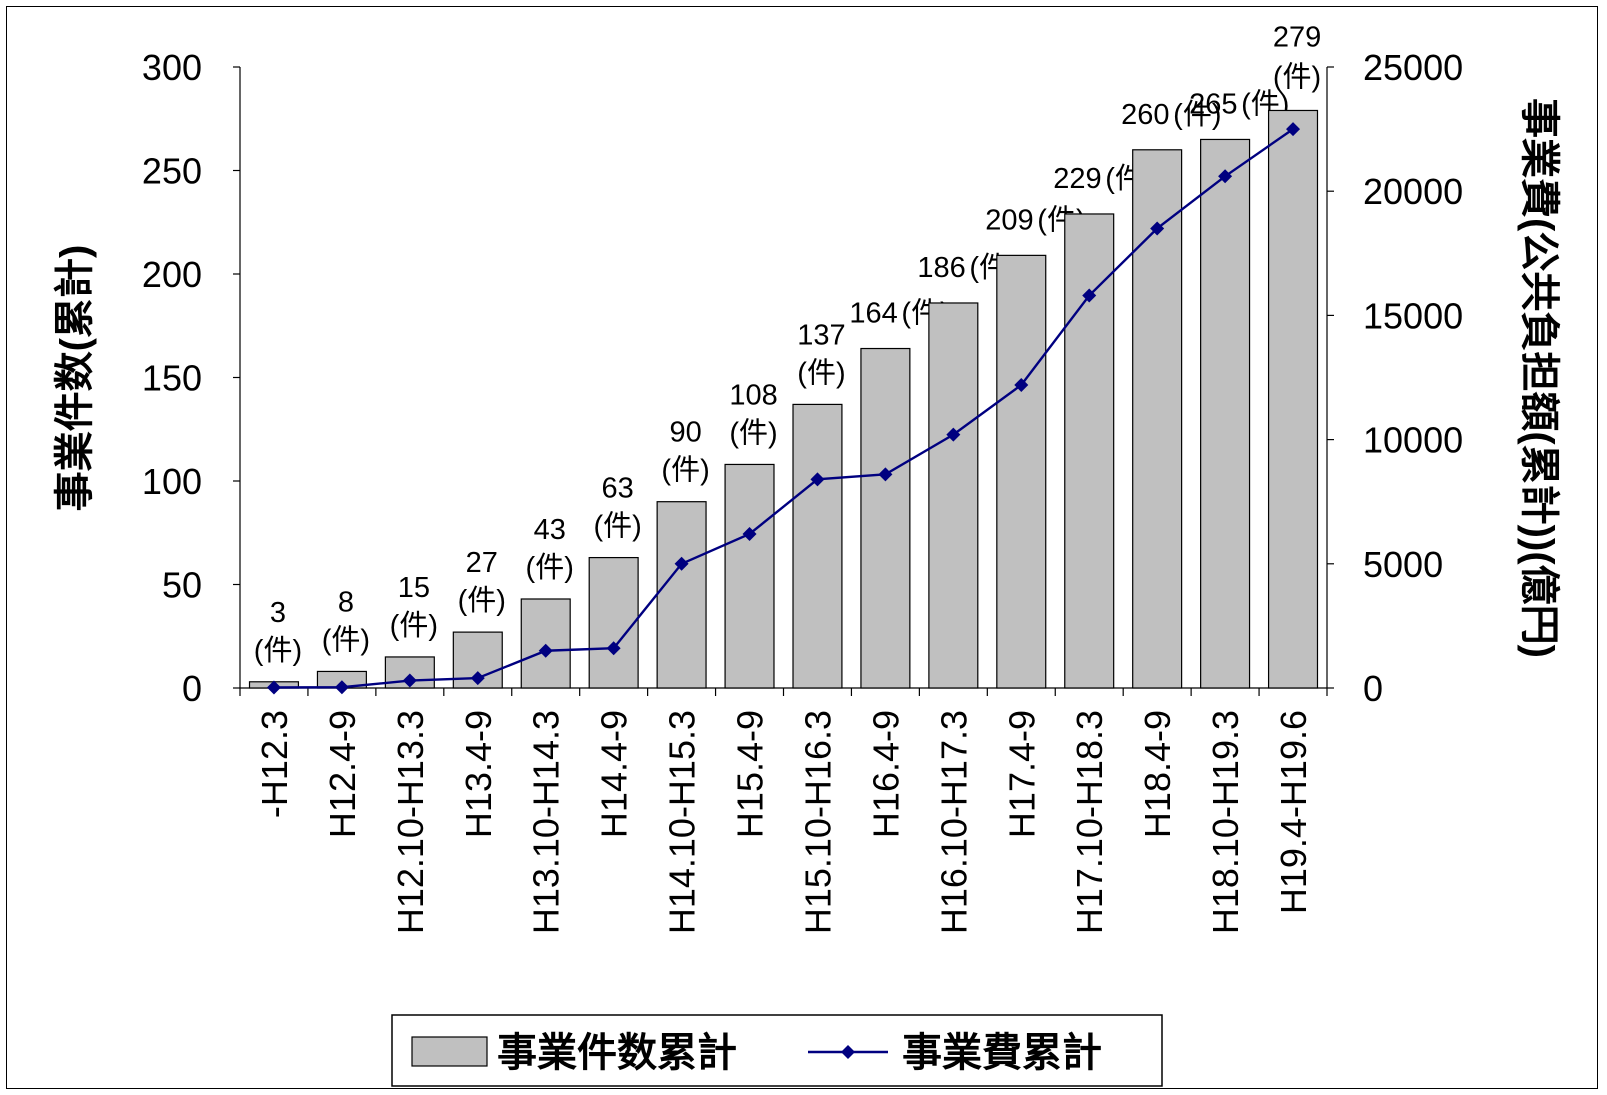 This screenshot has height=1095, width=1607. I want to click on data-label-value: 108, so click(753, 395).